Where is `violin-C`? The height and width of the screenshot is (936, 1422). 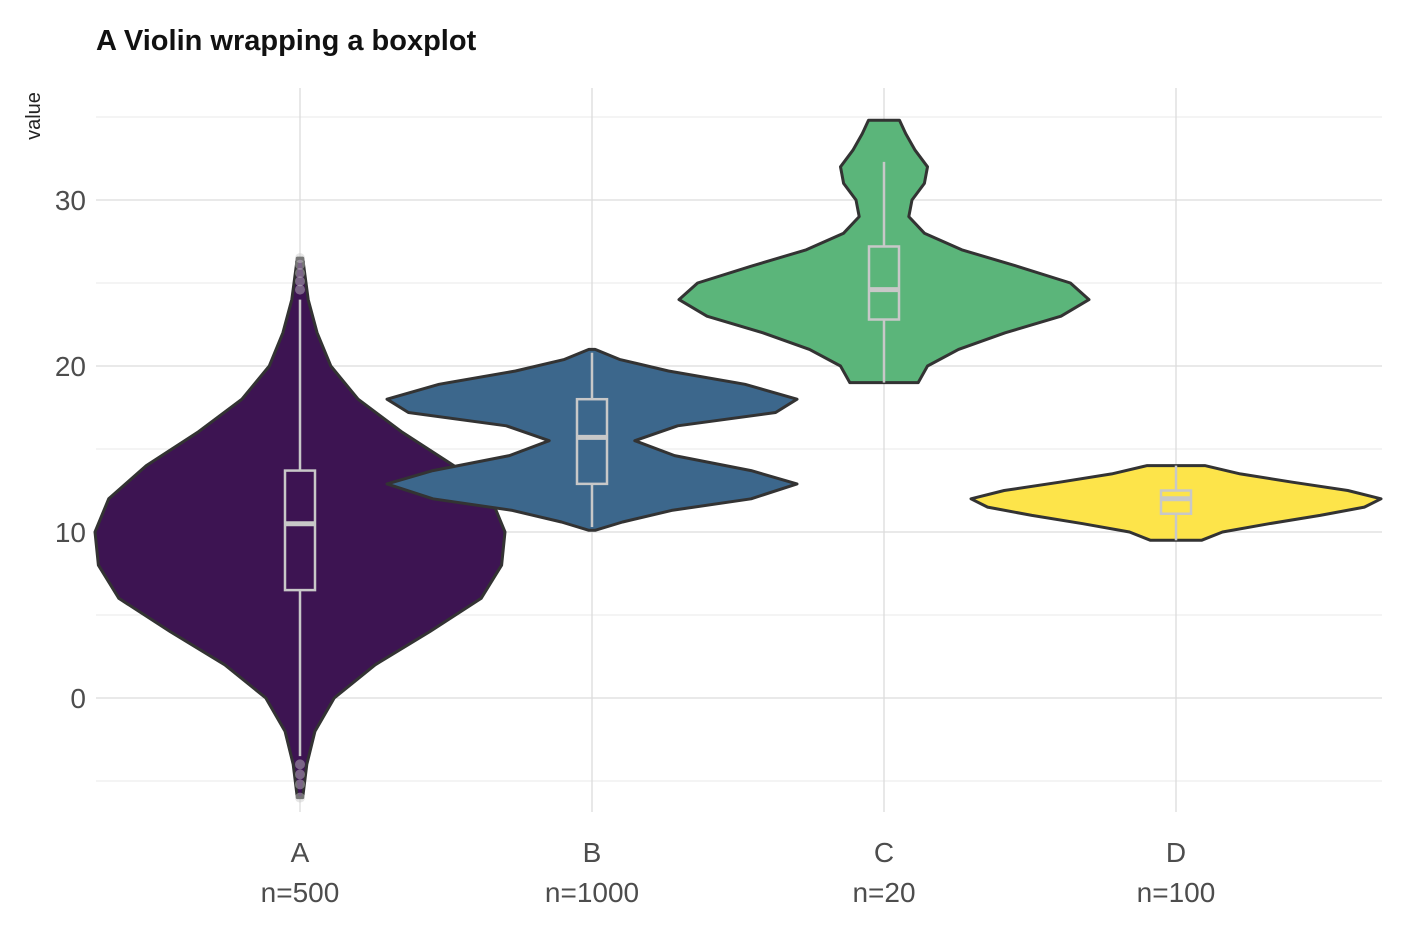
violin-C is located at coordinates (884, 251).